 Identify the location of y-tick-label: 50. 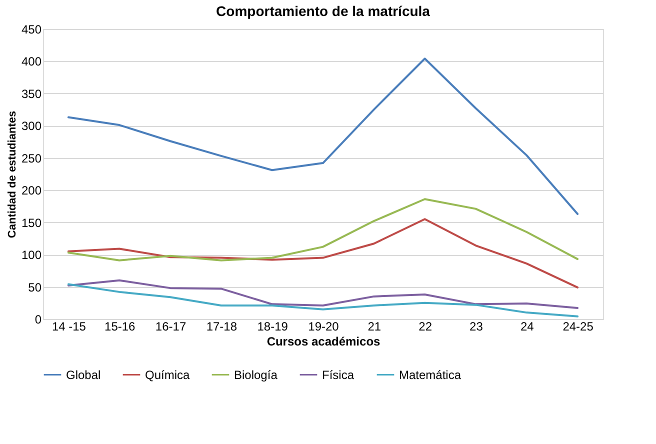
(35, 287).